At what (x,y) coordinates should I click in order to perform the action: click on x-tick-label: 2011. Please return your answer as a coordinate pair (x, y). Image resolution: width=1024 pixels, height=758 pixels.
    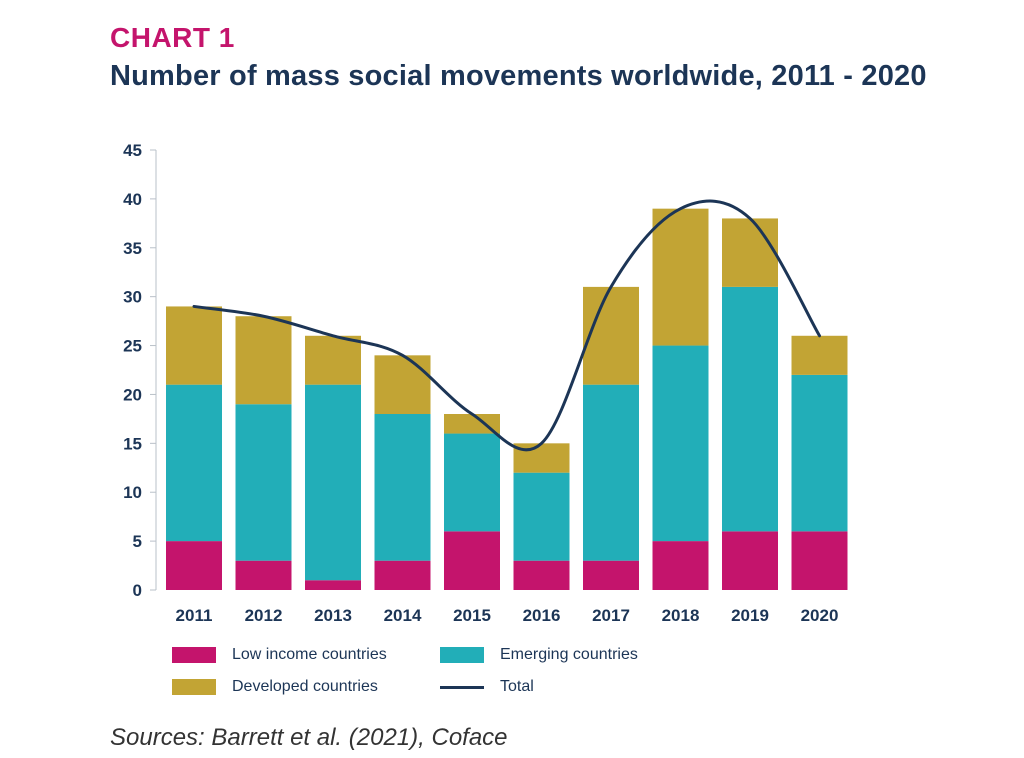
    Looking at the image, I should click on (194, 615).